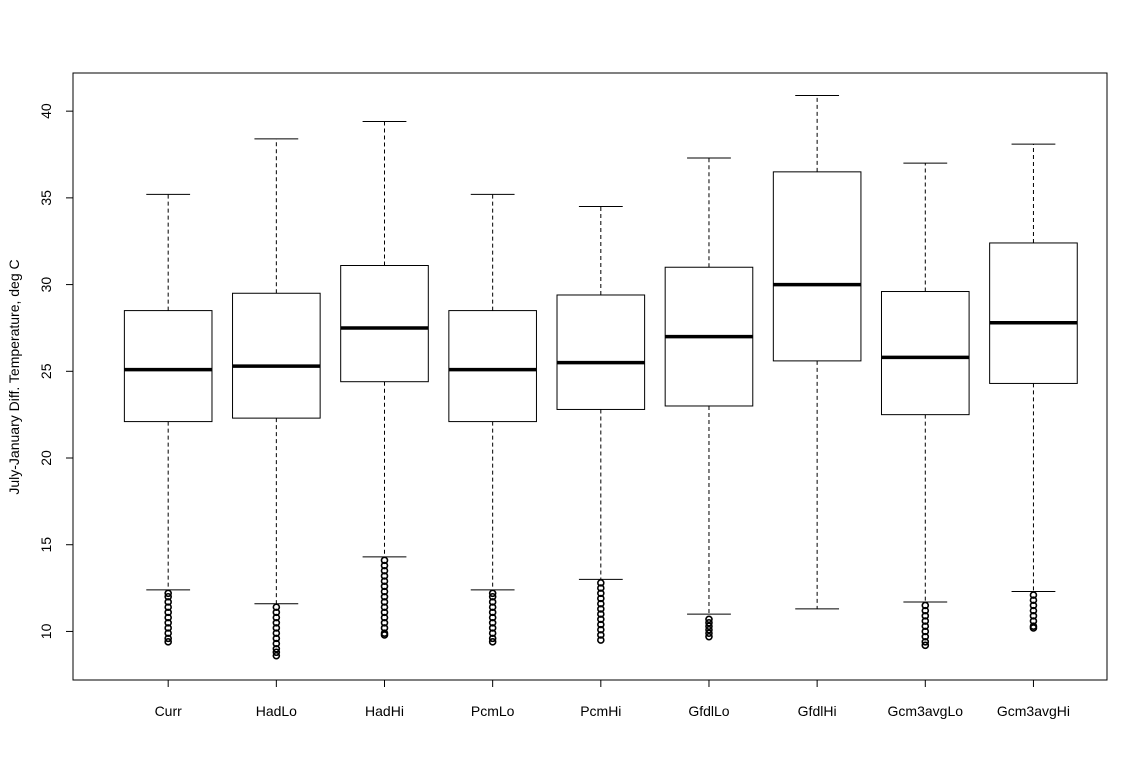 Image resolution: width=1145 pixels, height=772 pixels. I want to click on box-HadLo, so click(276, 399).